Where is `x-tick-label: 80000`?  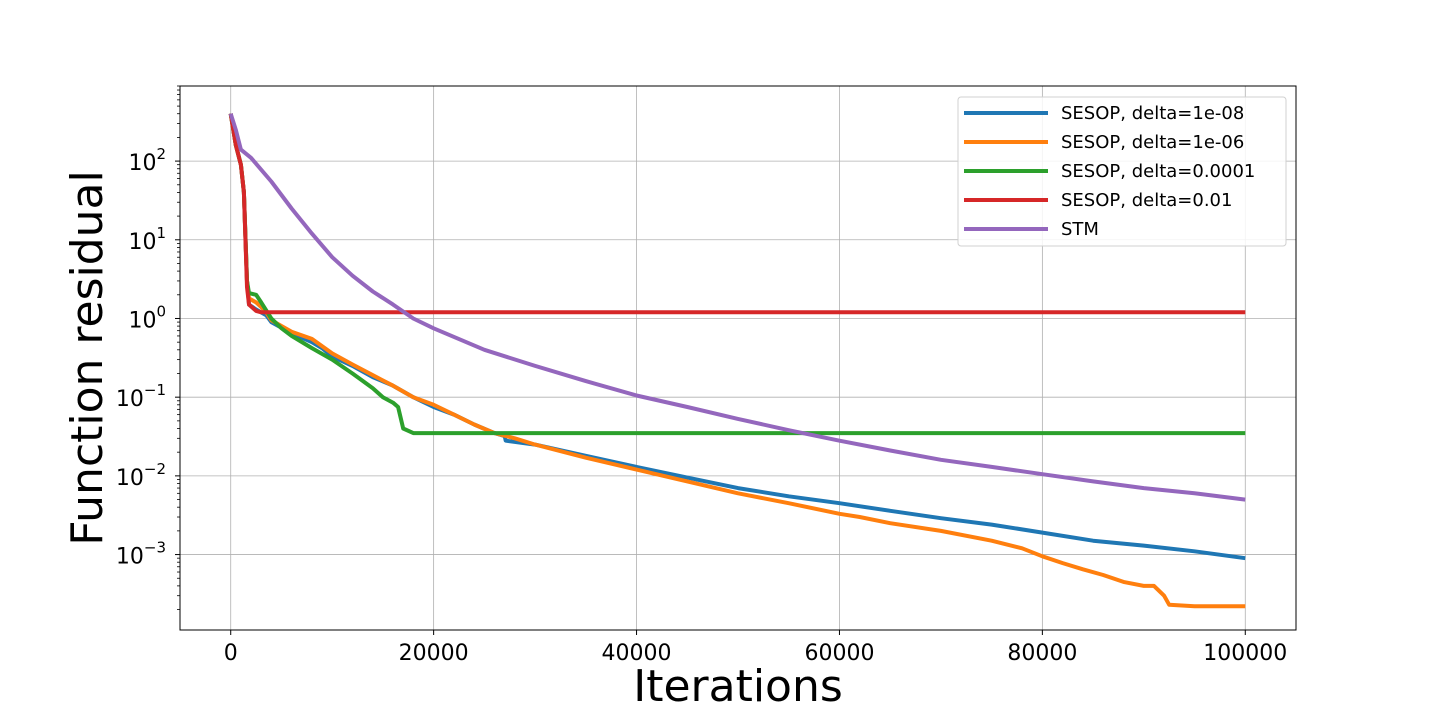
x-tick-label: 80000 is located at coordinates (1042, 653).